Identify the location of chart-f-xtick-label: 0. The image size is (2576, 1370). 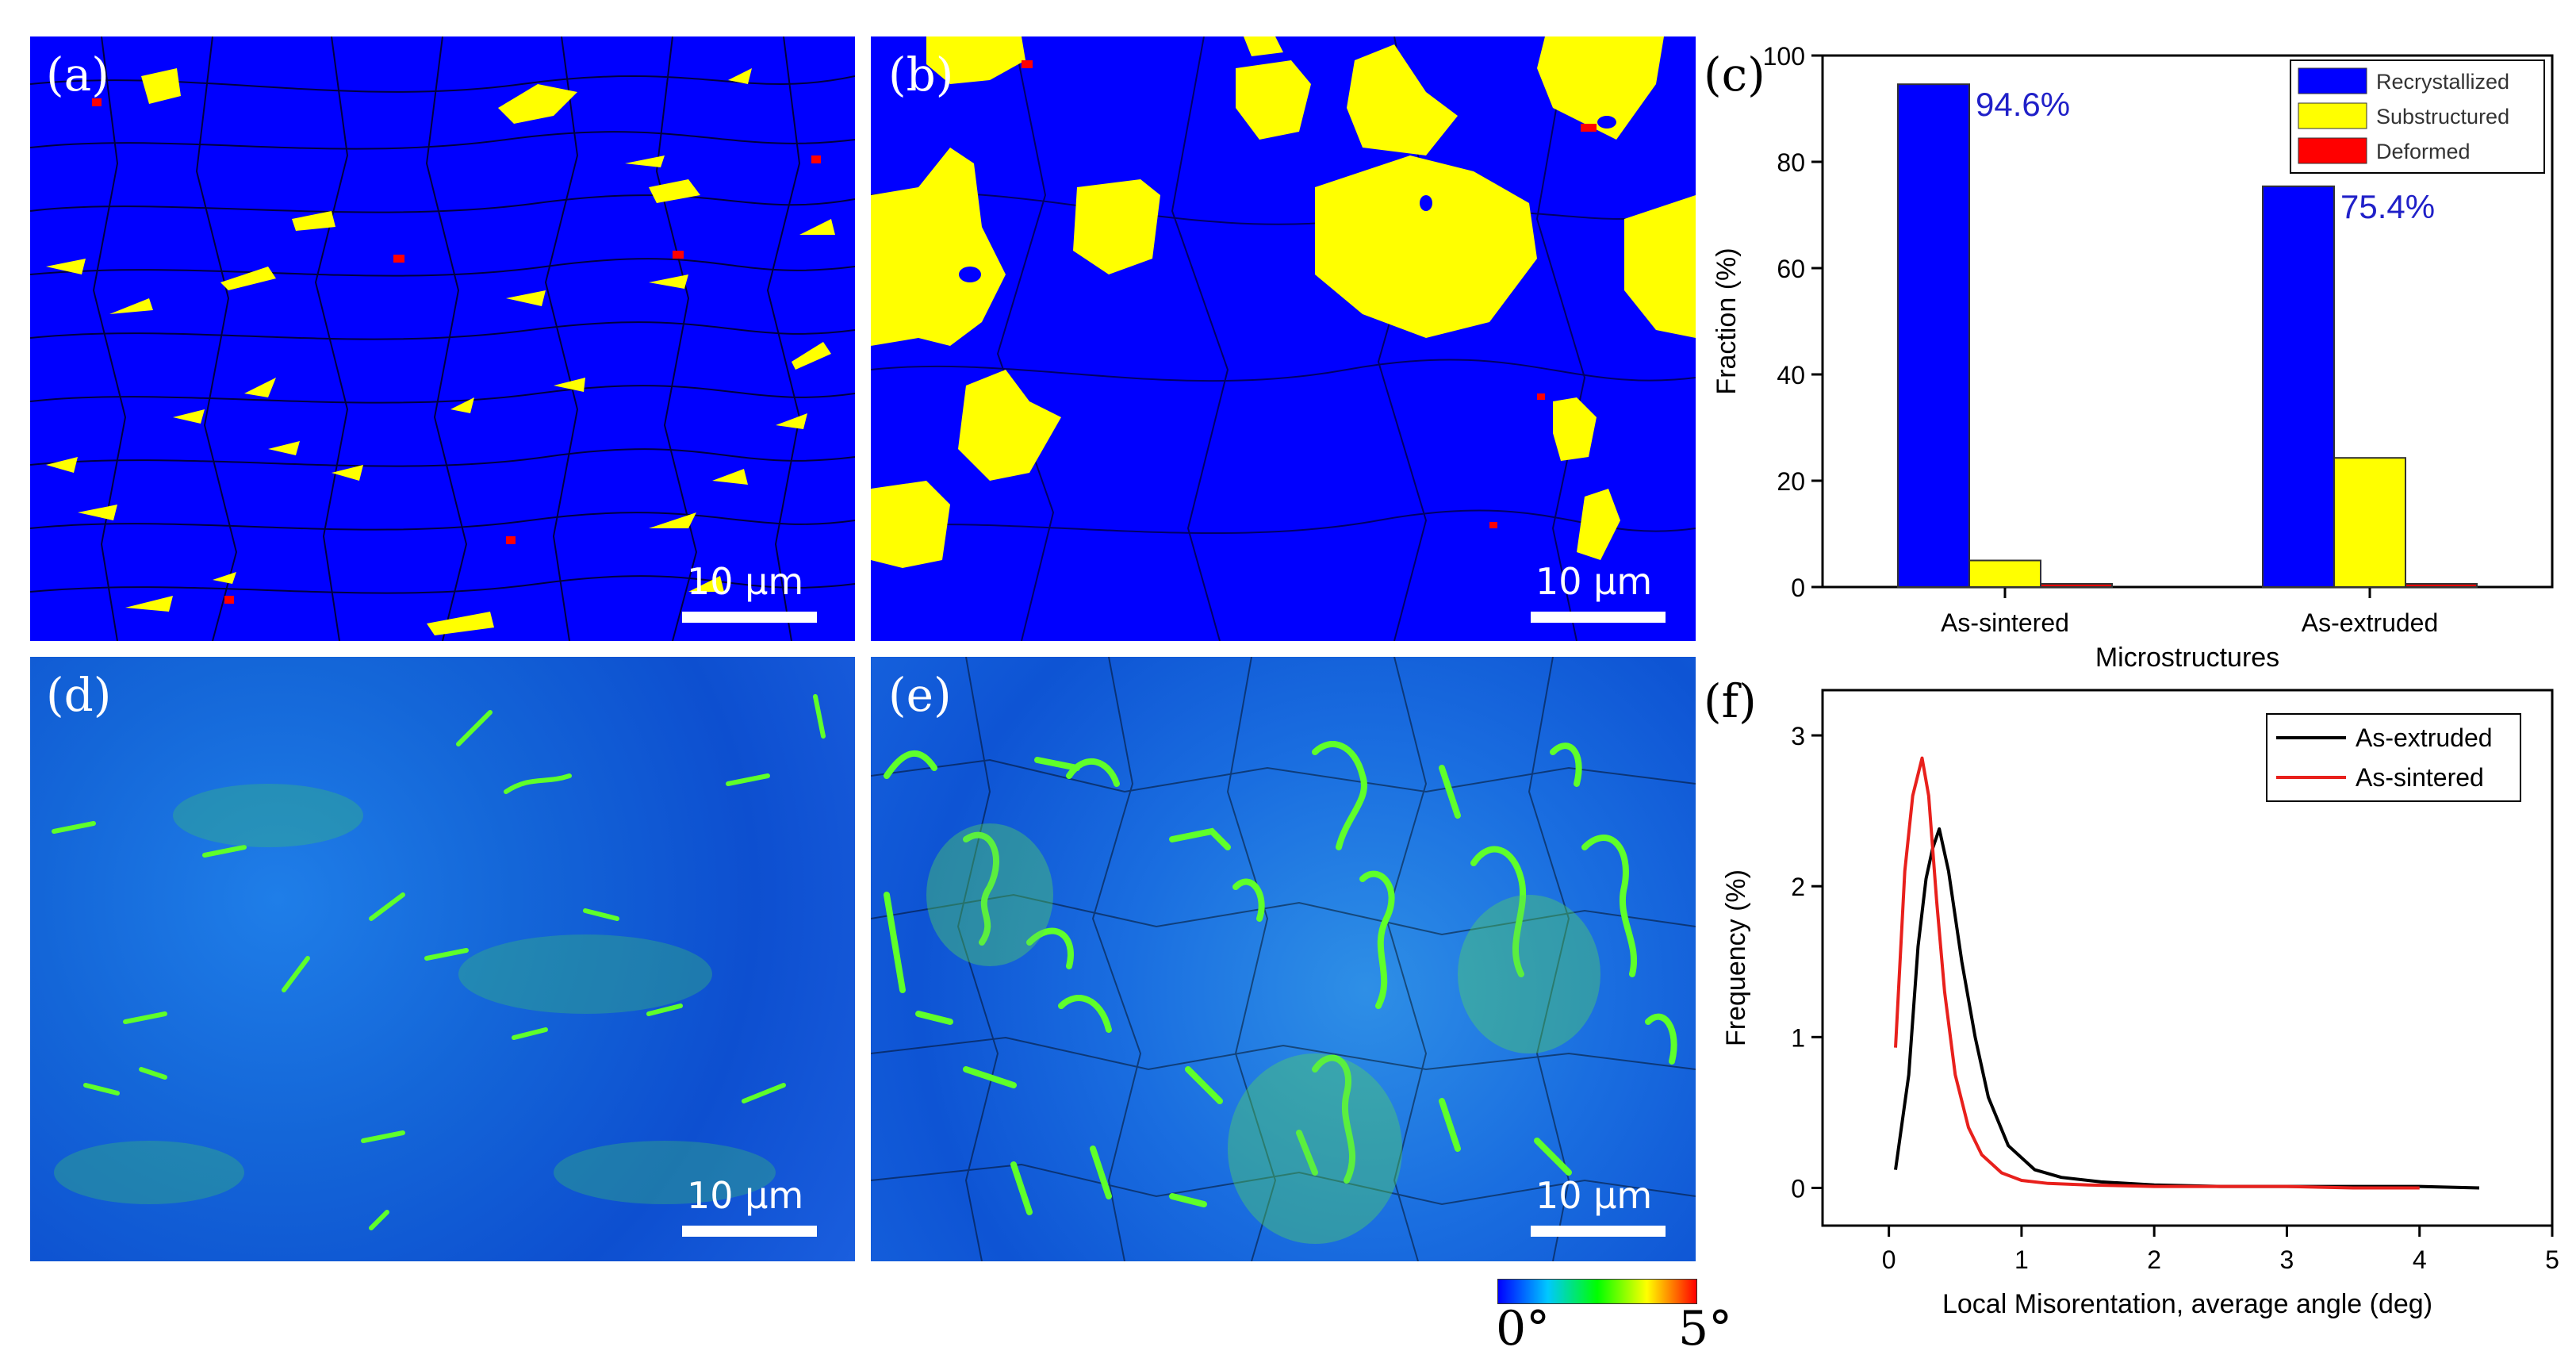
(1889, 1259).